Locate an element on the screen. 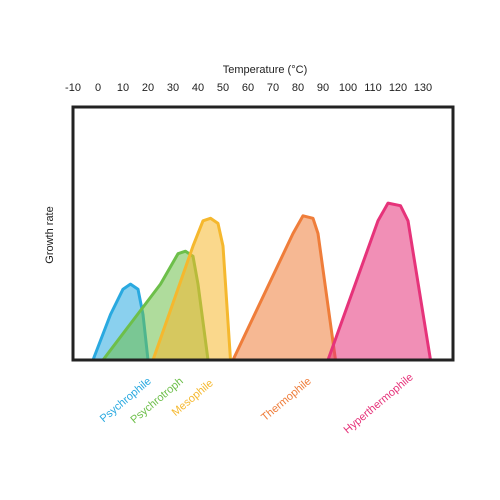 The image size is (500, 500). x-tick-label: 50 is located at coordinates (223, 88).